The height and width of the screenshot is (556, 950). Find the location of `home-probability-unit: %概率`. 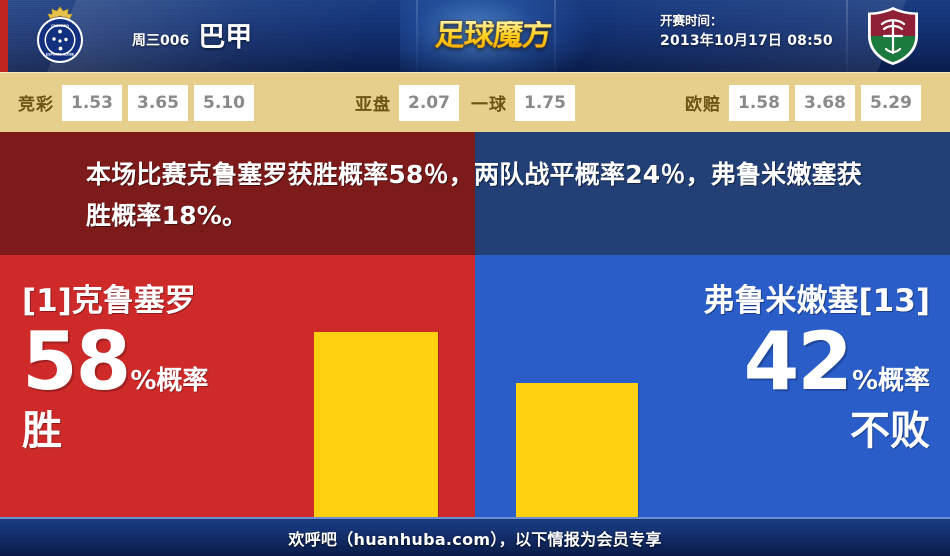

home-probability-unit: %概率 is located at coordinates (169, 381).